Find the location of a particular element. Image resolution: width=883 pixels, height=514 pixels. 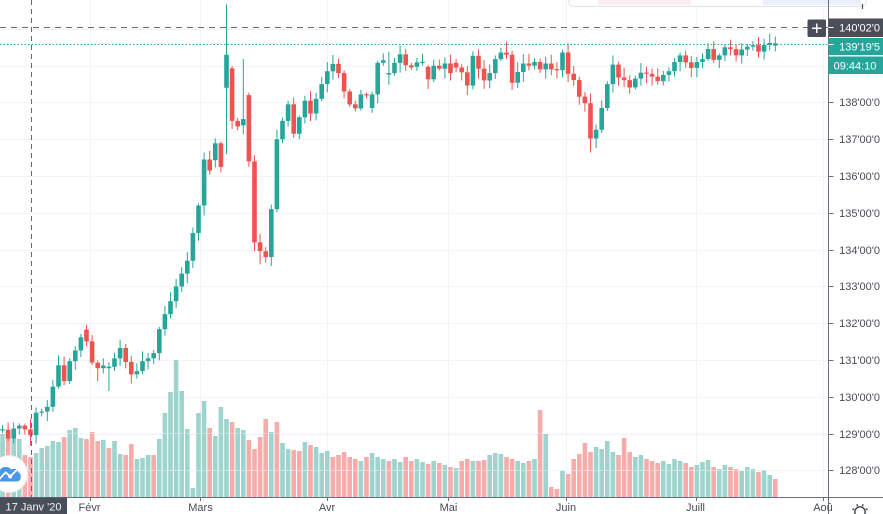

svg-text: Mars is located at coordinates (200, 508).